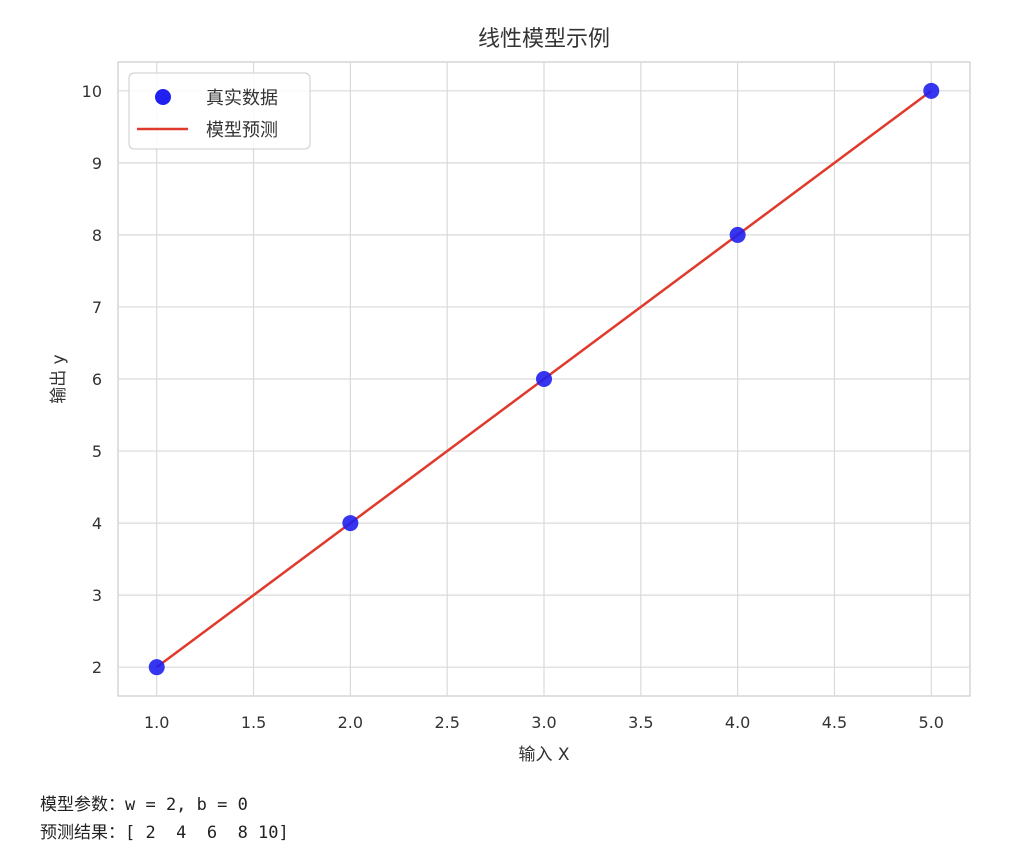 Image resolution: width=1024 pixels, height=854 pixels. What do you see at coordinates (97, 379) in the screenshot?
I see `y-tick-label: 6` at bounding box center [97, 379].